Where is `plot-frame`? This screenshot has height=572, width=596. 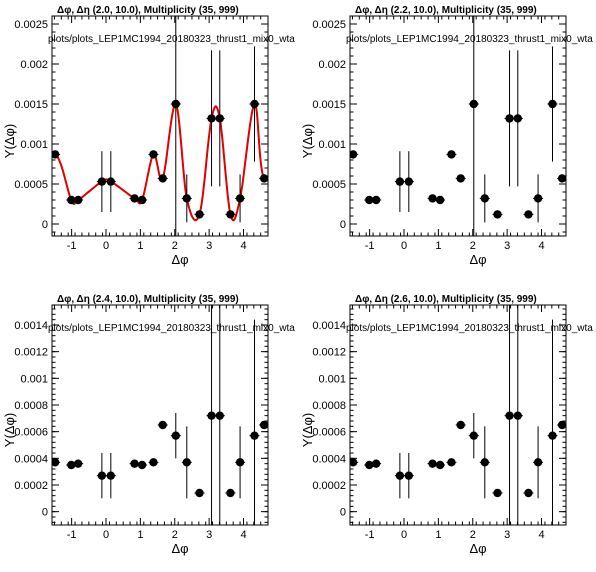
plot-frame is located at coordinates (458, 415).